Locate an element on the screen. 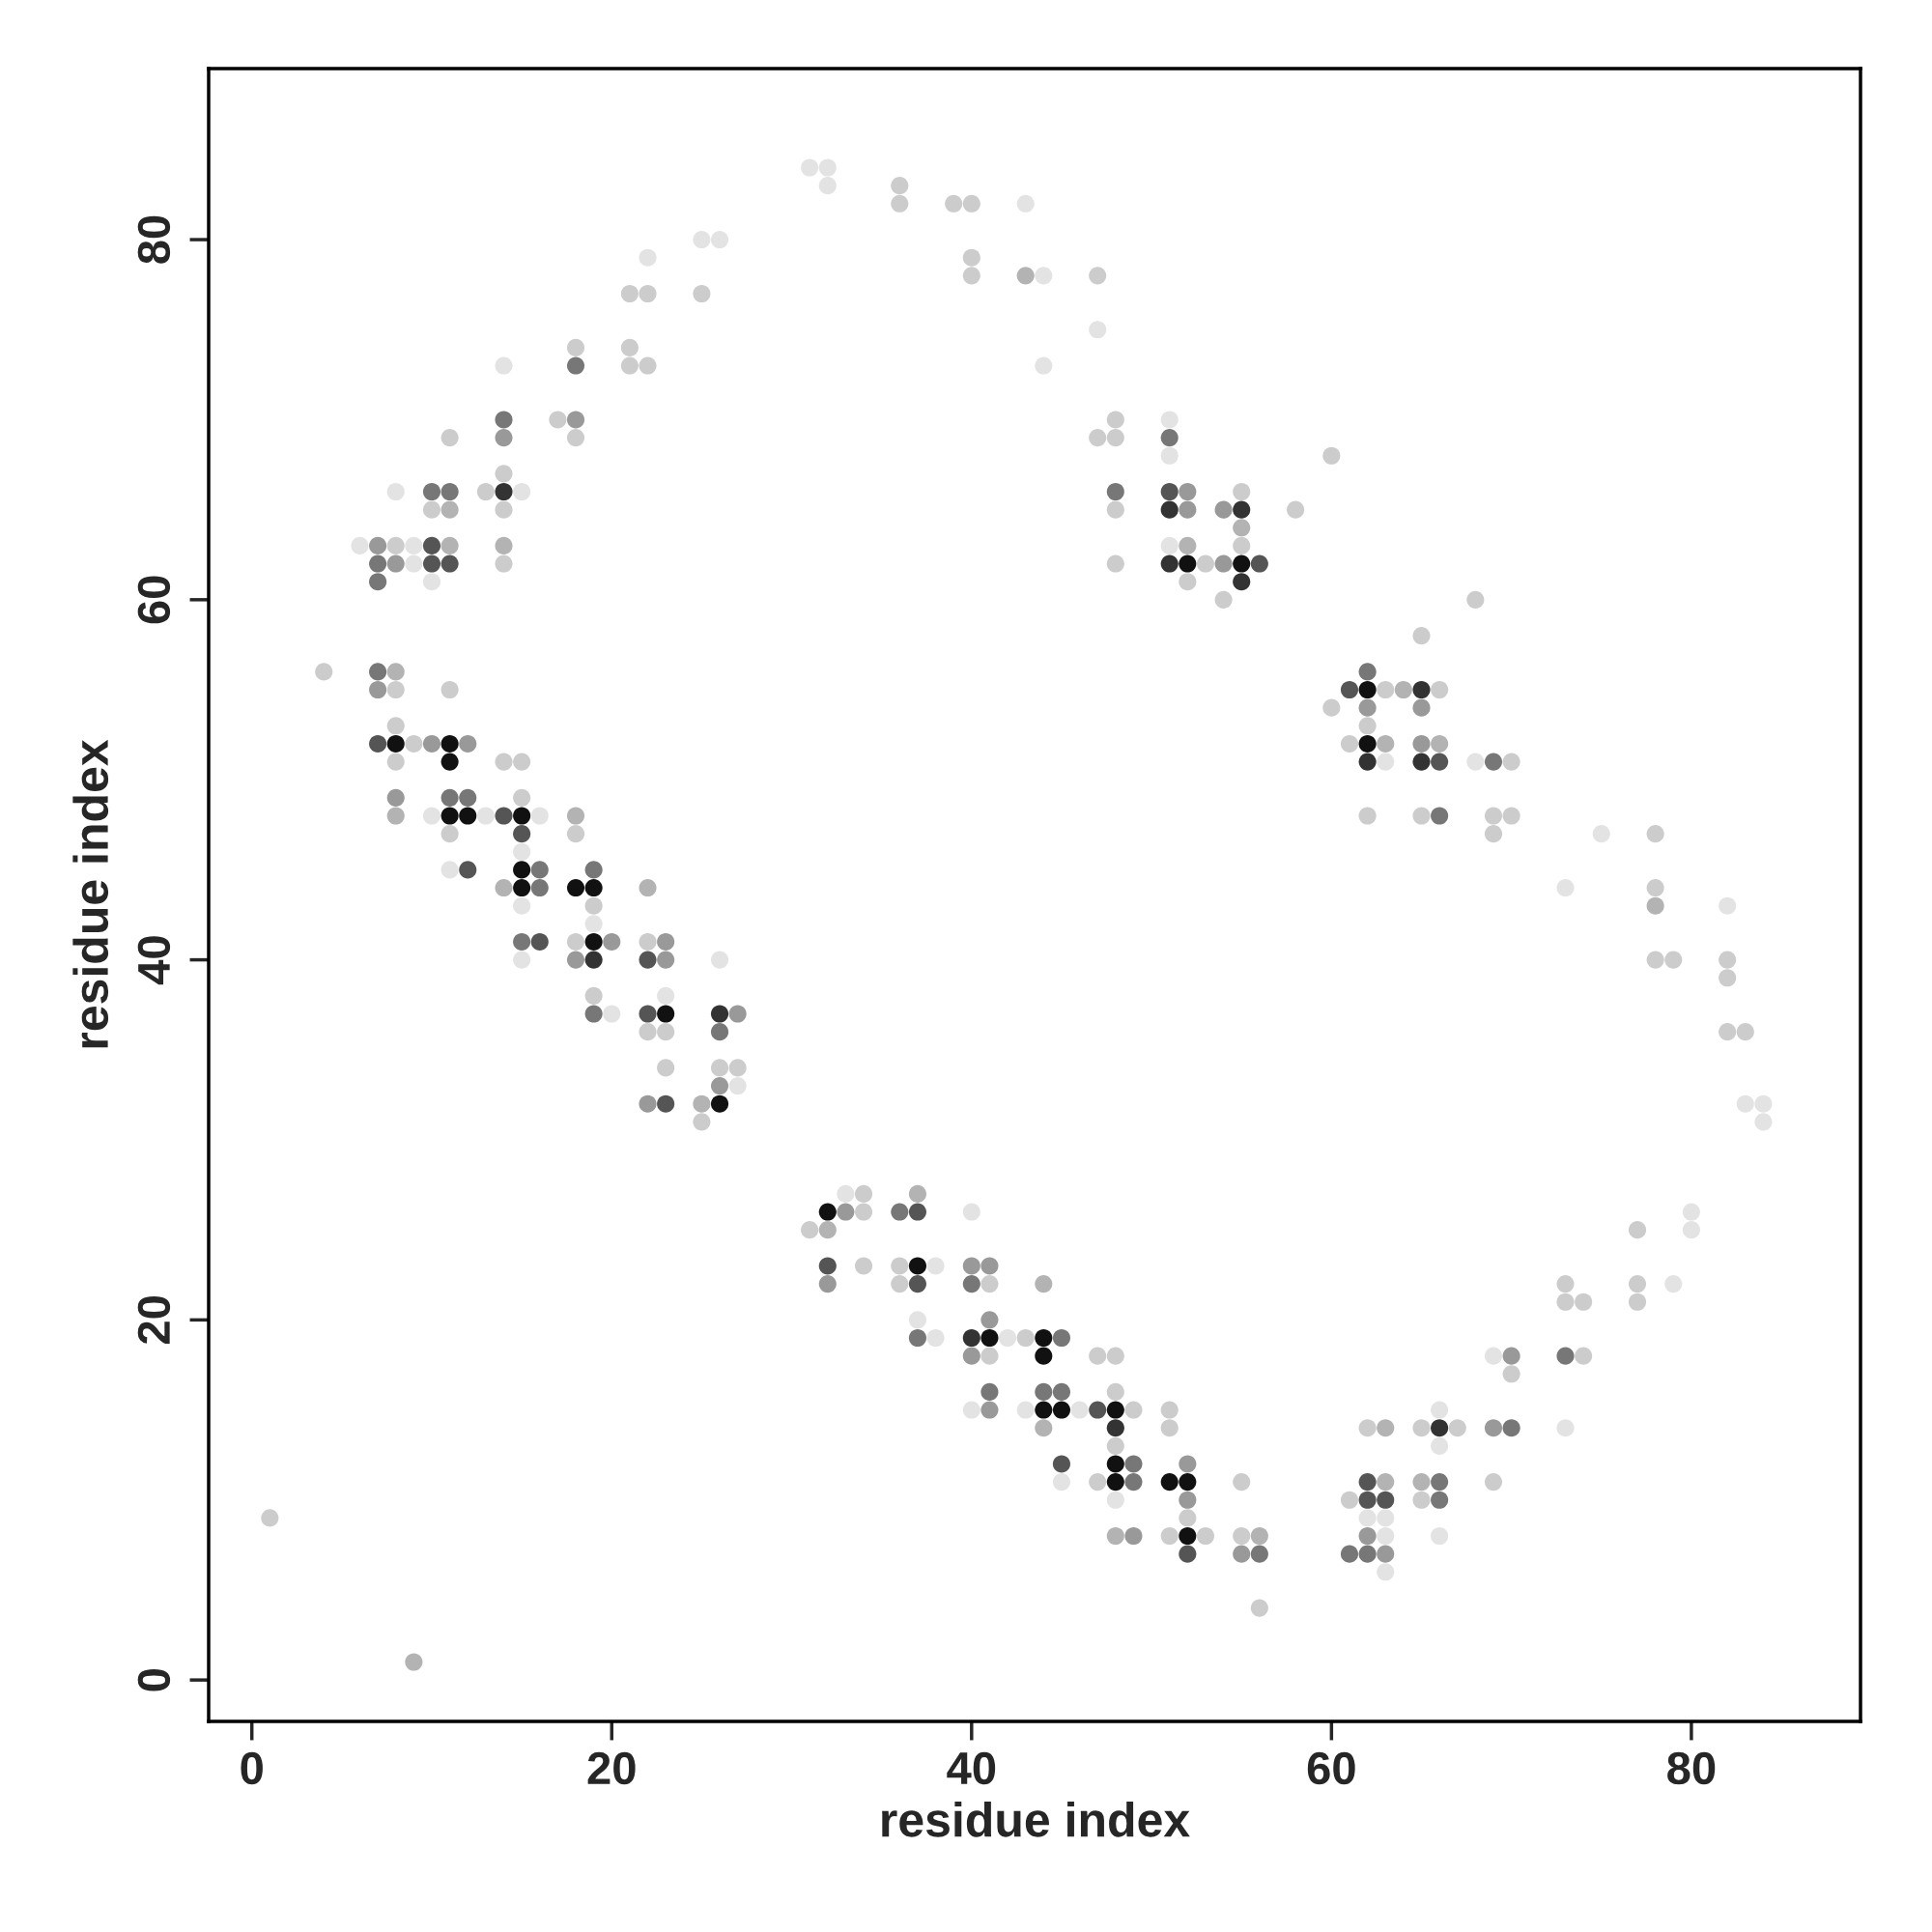 The width and height of the screenshot is (1932, 1932). y-tick-label: 20 is located at coordinates (154, 1320).